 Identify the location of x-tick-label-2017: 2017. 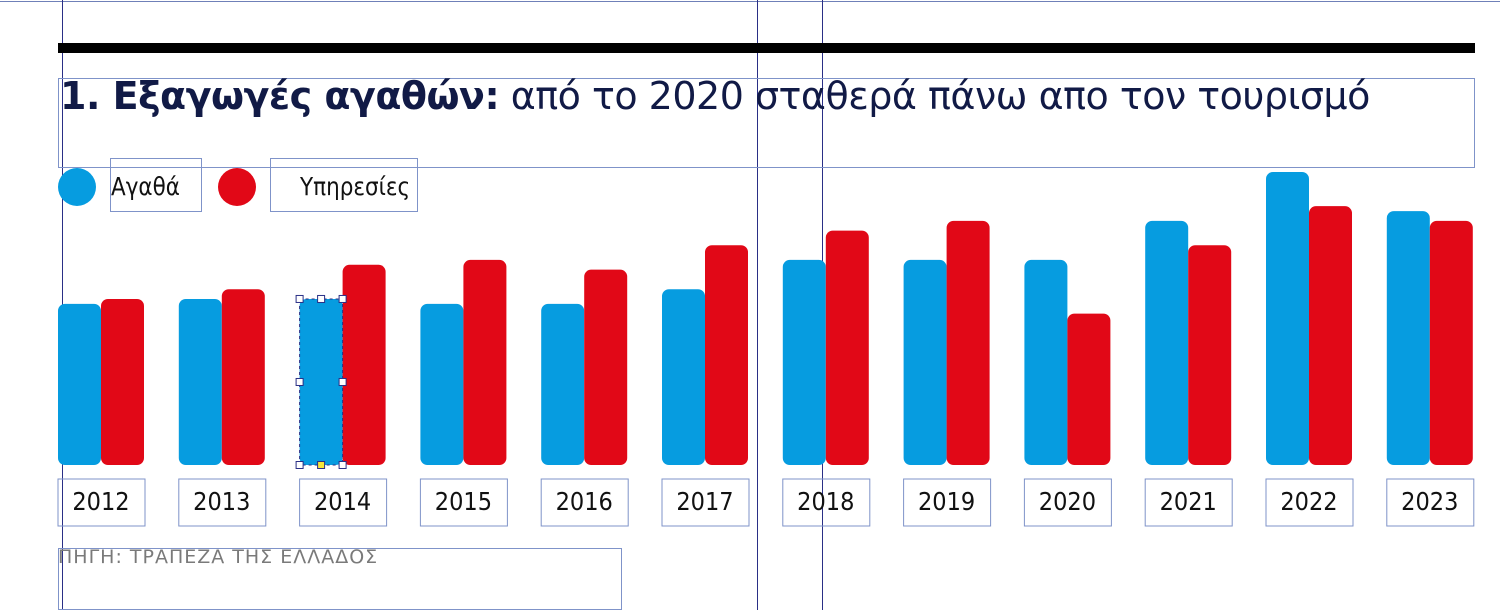
(704, 501).